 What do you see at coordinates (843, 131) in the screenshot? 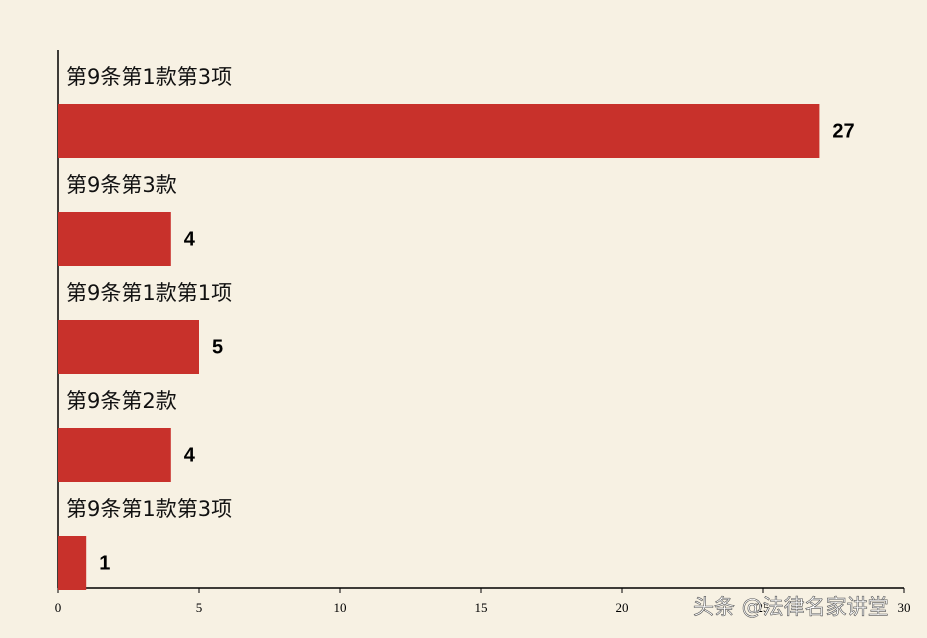
I see `value-label: 27` at bounding box center [843, 131].